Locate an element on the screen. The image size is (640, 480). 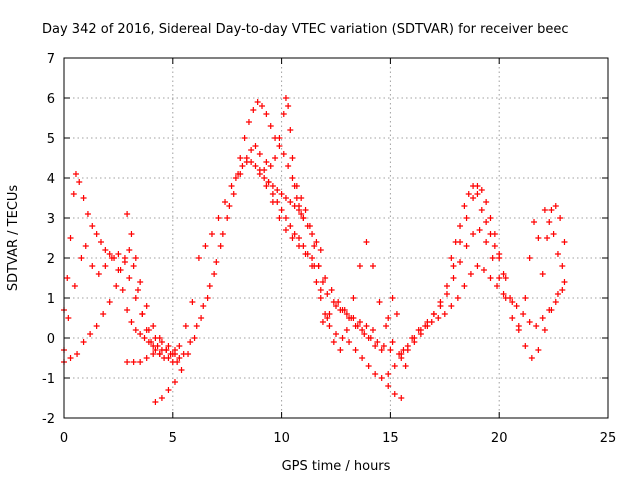
y-tick-label: 7 is located at coordinates (51, 59).